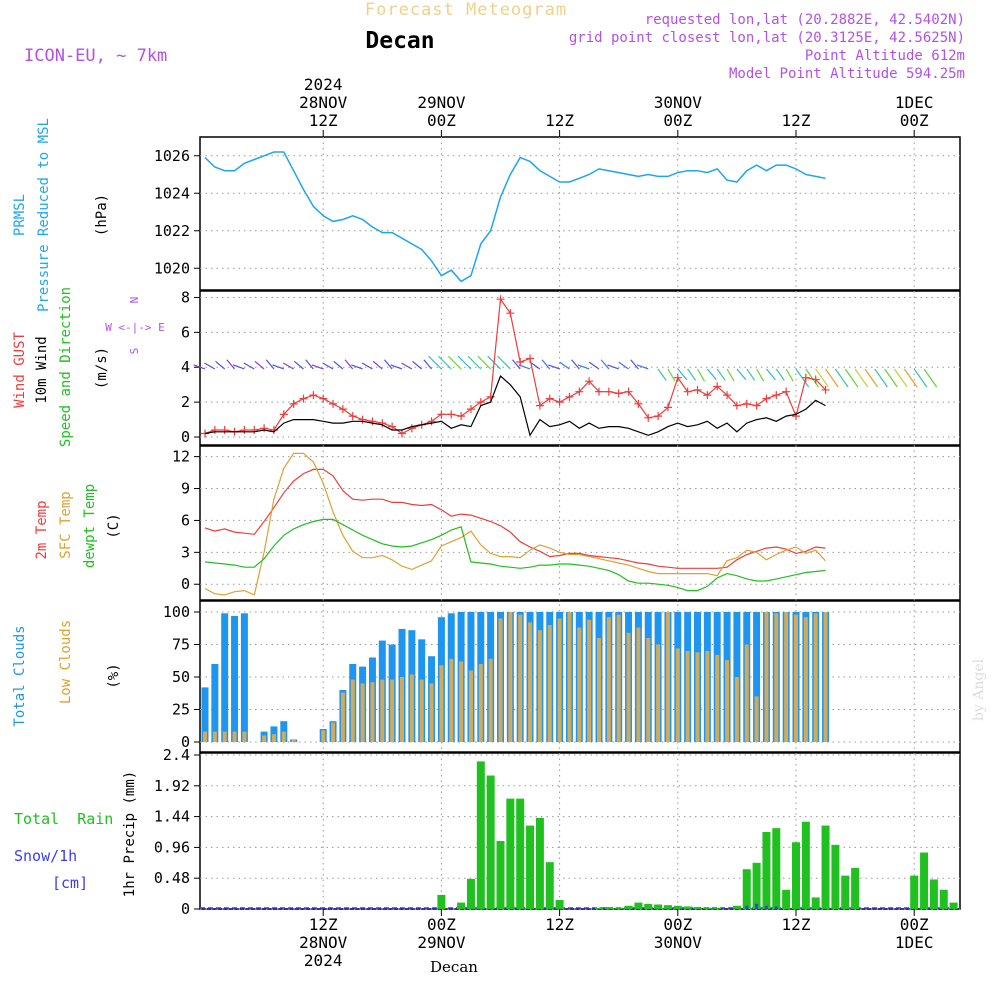  Describe the element at coordinates (515, 524) in the screenshot. I see `temp-sfc-line` at that location.